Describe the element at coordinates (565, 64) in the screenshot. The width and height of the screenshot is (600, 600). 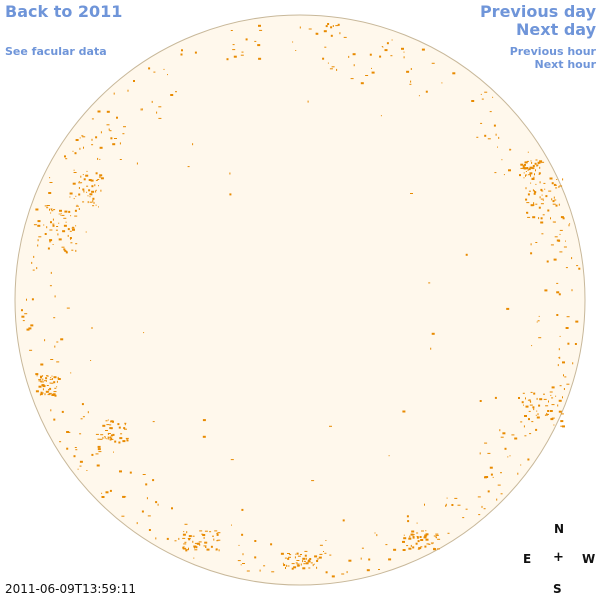
I see `next-hour-link: Next hour` at that location.